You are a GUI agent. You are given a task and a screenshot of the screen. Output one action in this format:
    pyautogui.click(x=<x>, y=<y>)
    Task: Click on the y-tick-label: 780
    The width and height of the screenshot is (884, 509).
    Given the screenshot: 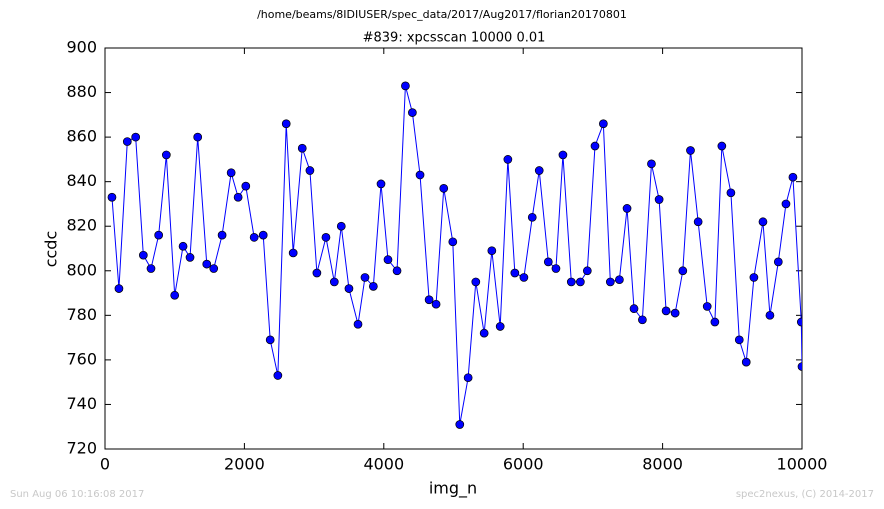 What is the action you would take?
    pyautogui.click(x=81, y=314)
    